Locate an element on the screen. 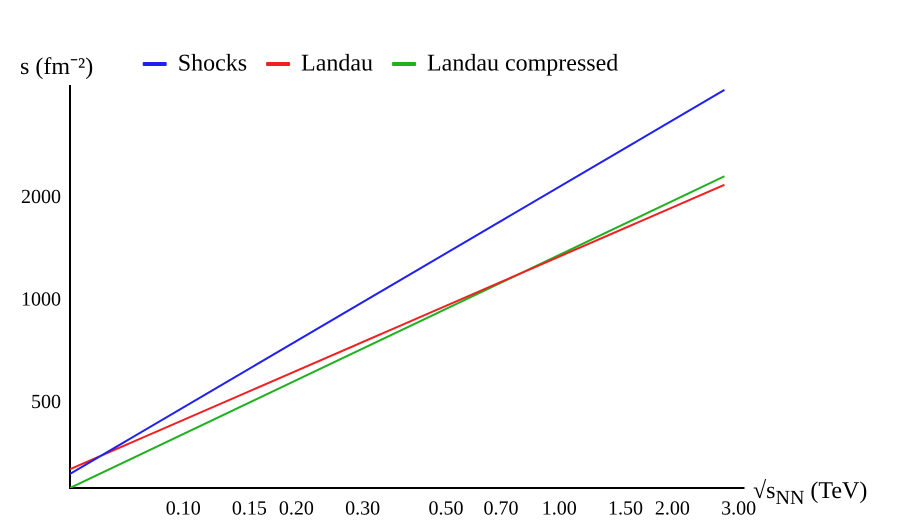  x-tick-label: 2.00 is located at coordinates (672, 508).